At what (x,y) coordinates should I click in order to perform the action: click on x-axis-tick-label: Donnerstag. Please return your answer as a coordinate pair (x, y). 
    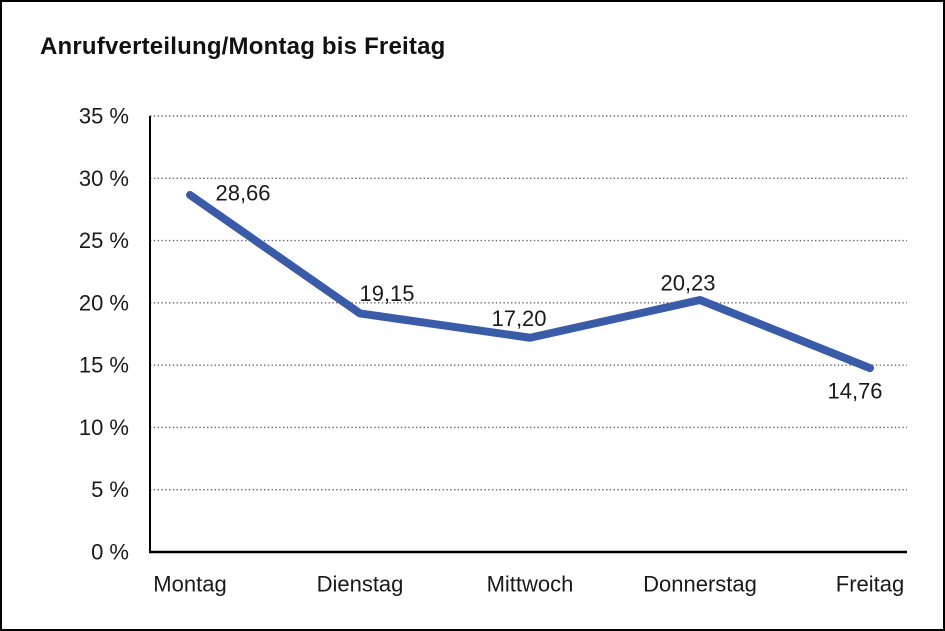
    Looking at the image, I should click on (700, 584).